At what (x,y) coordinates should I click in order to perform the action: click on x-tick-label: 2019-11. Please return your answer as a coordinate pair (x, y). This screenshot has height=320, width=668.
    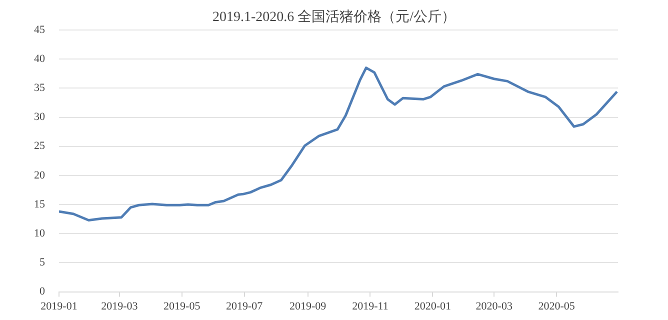
    Looking at the image, I should click on (370, 306).